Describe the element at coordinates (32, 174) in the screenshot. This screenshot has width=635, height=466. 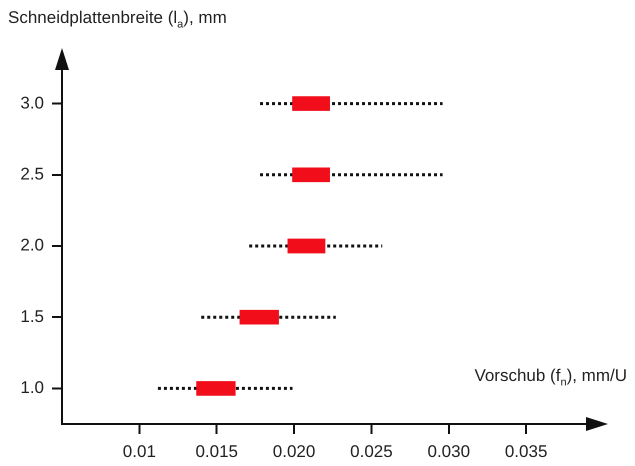
I see `y-tick-label: 2.5` at that location.